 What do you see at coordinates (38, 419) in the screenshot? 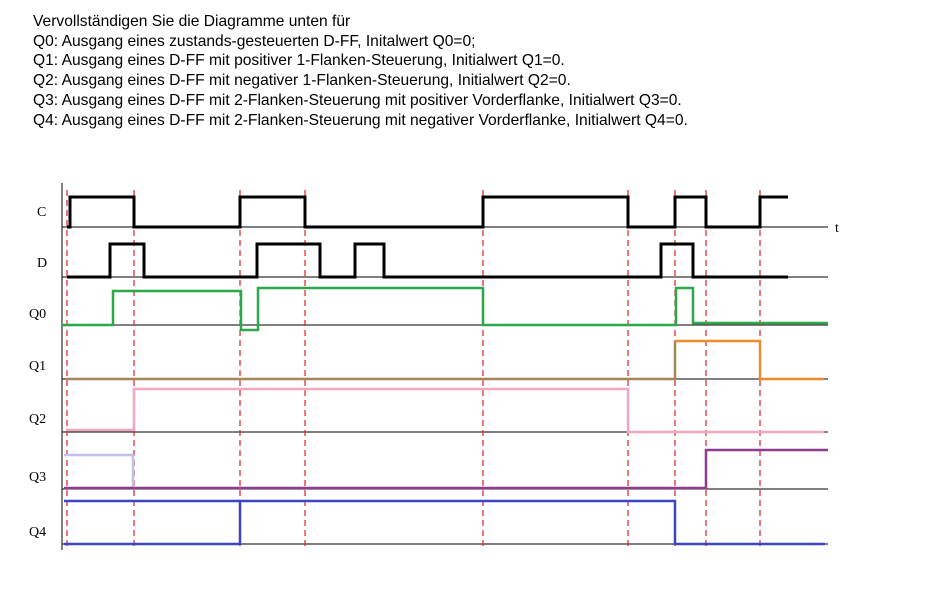
I see `label-q2: Q2` at bounding box center [38, 419].